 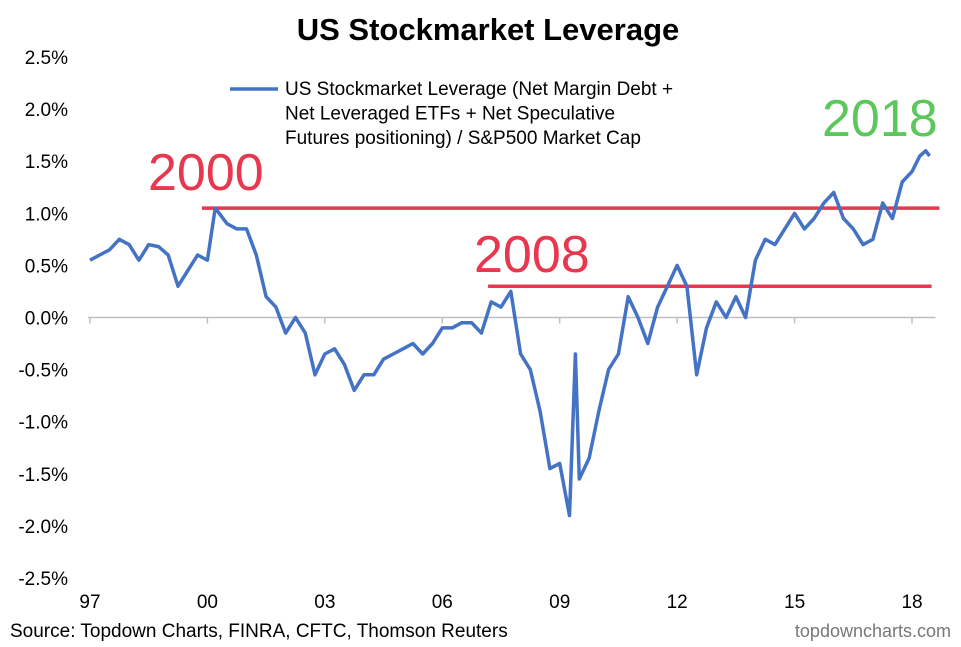 I want to click on y-tick-label: 0.0%, so click(x=46, y=319).